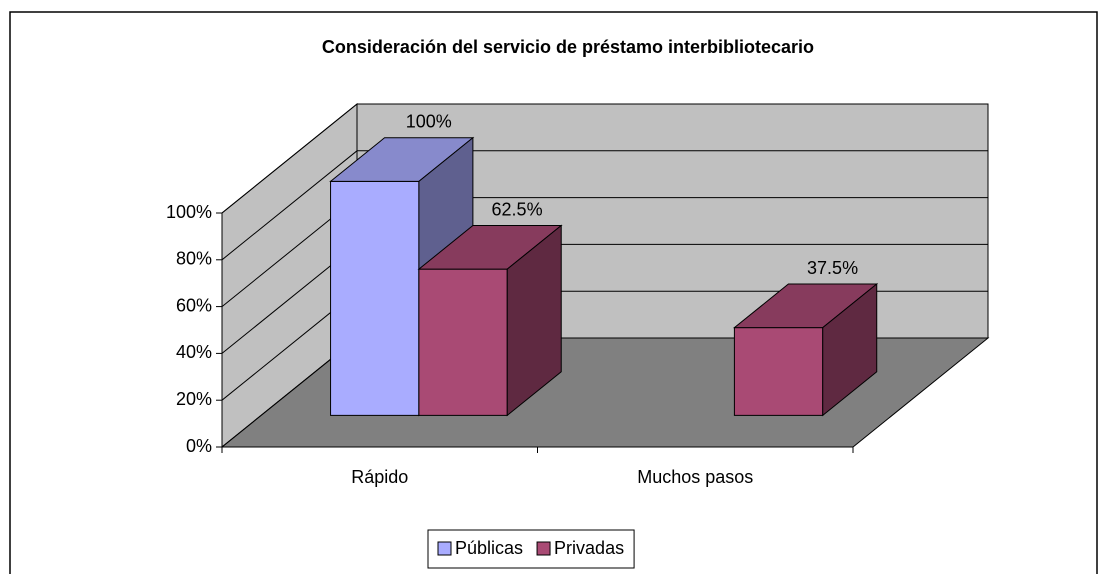 The image size is (1108, 574). Describe the element at coordinates (379, 477) in the screenshot. I see `x-tick-label: Rápido` at that location.